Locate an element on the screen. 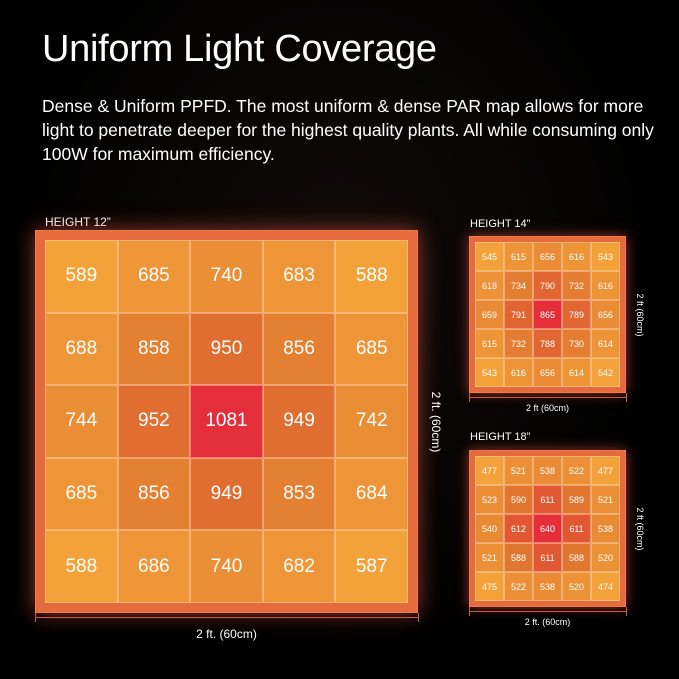 The width and height of the screenshot is (679, 679). ppfd-cell: 788 is located at coordinates (547, 343).